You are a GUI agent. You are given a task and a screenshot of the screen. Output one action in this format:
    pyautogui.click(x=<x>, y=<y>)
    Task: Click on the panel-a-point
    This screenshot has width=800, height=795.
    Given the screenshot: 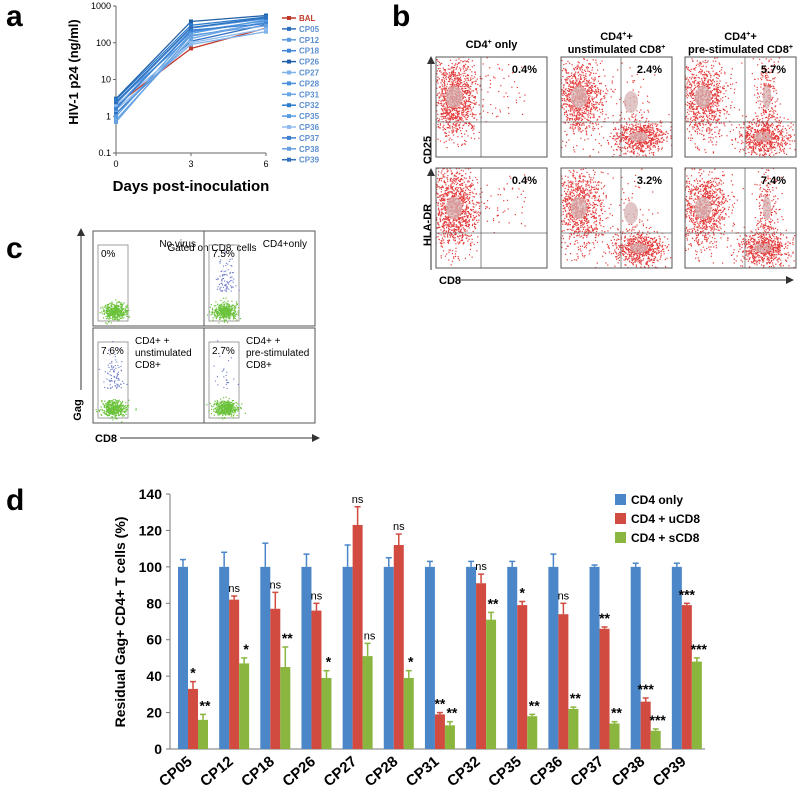 What is the action you would take?
    pyautogui.click(x=191, y=38)
    